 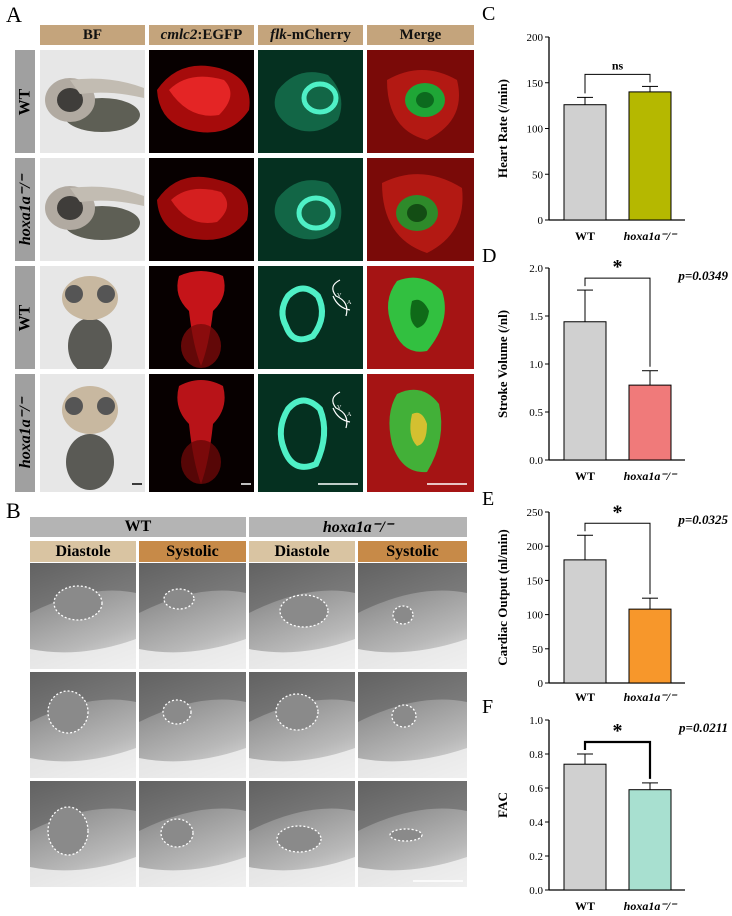 I want to click on chart-d-ylabel: Stroke Volume (/nl), so click(x=502, y=364).